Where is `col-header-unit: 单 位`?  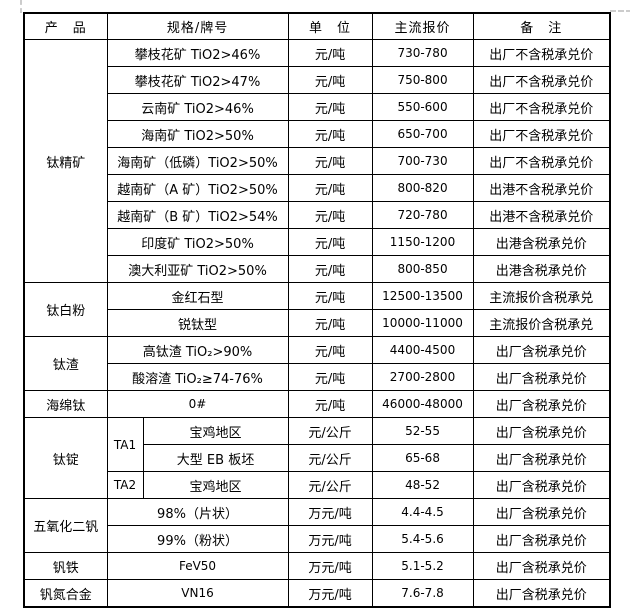
col-header-unit: 单 位 is located at coordinates (330, 26).